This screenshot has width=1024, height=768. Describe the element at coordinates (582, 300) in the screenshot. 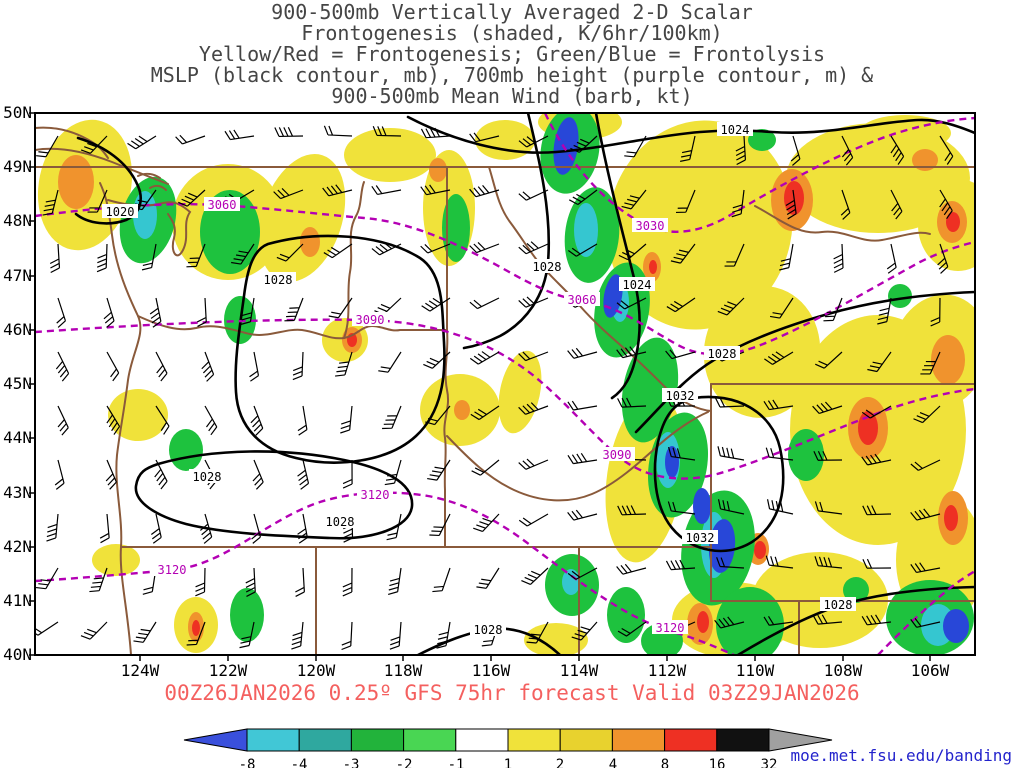

I see `contour-label: 3060` at that location.